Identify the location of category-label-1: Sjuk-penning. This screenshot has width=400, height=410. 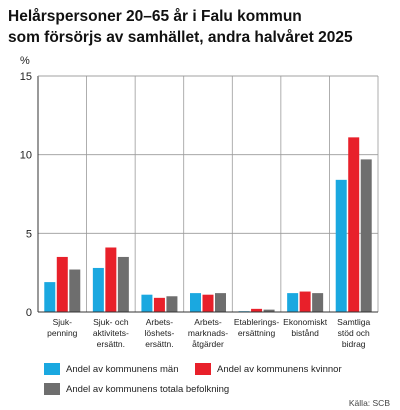
(62, 327).